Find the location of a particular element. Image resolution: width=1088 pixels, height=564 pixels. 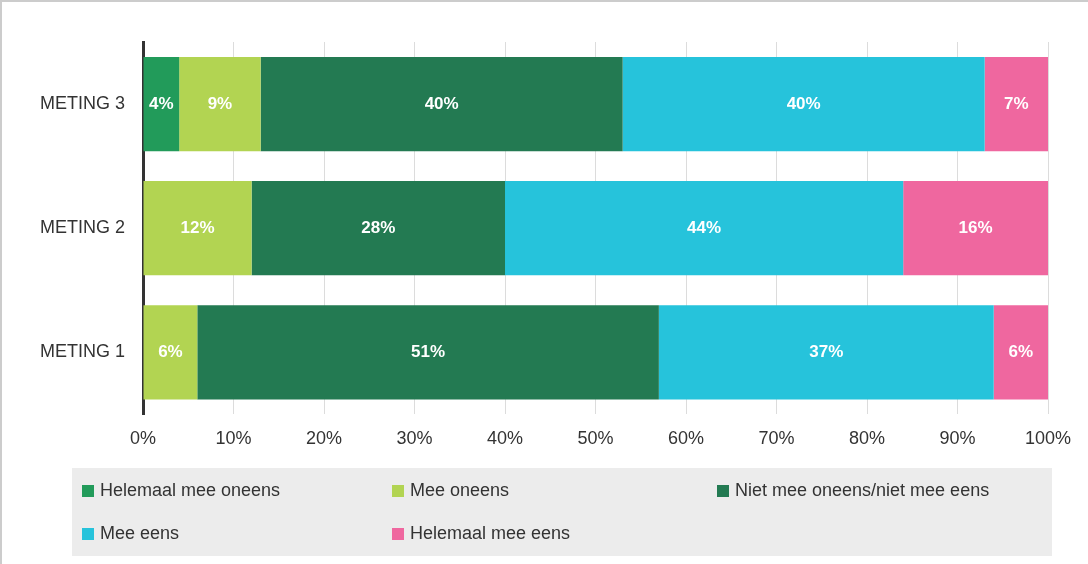

data-label: 9% is located at coordinates (220, 103).